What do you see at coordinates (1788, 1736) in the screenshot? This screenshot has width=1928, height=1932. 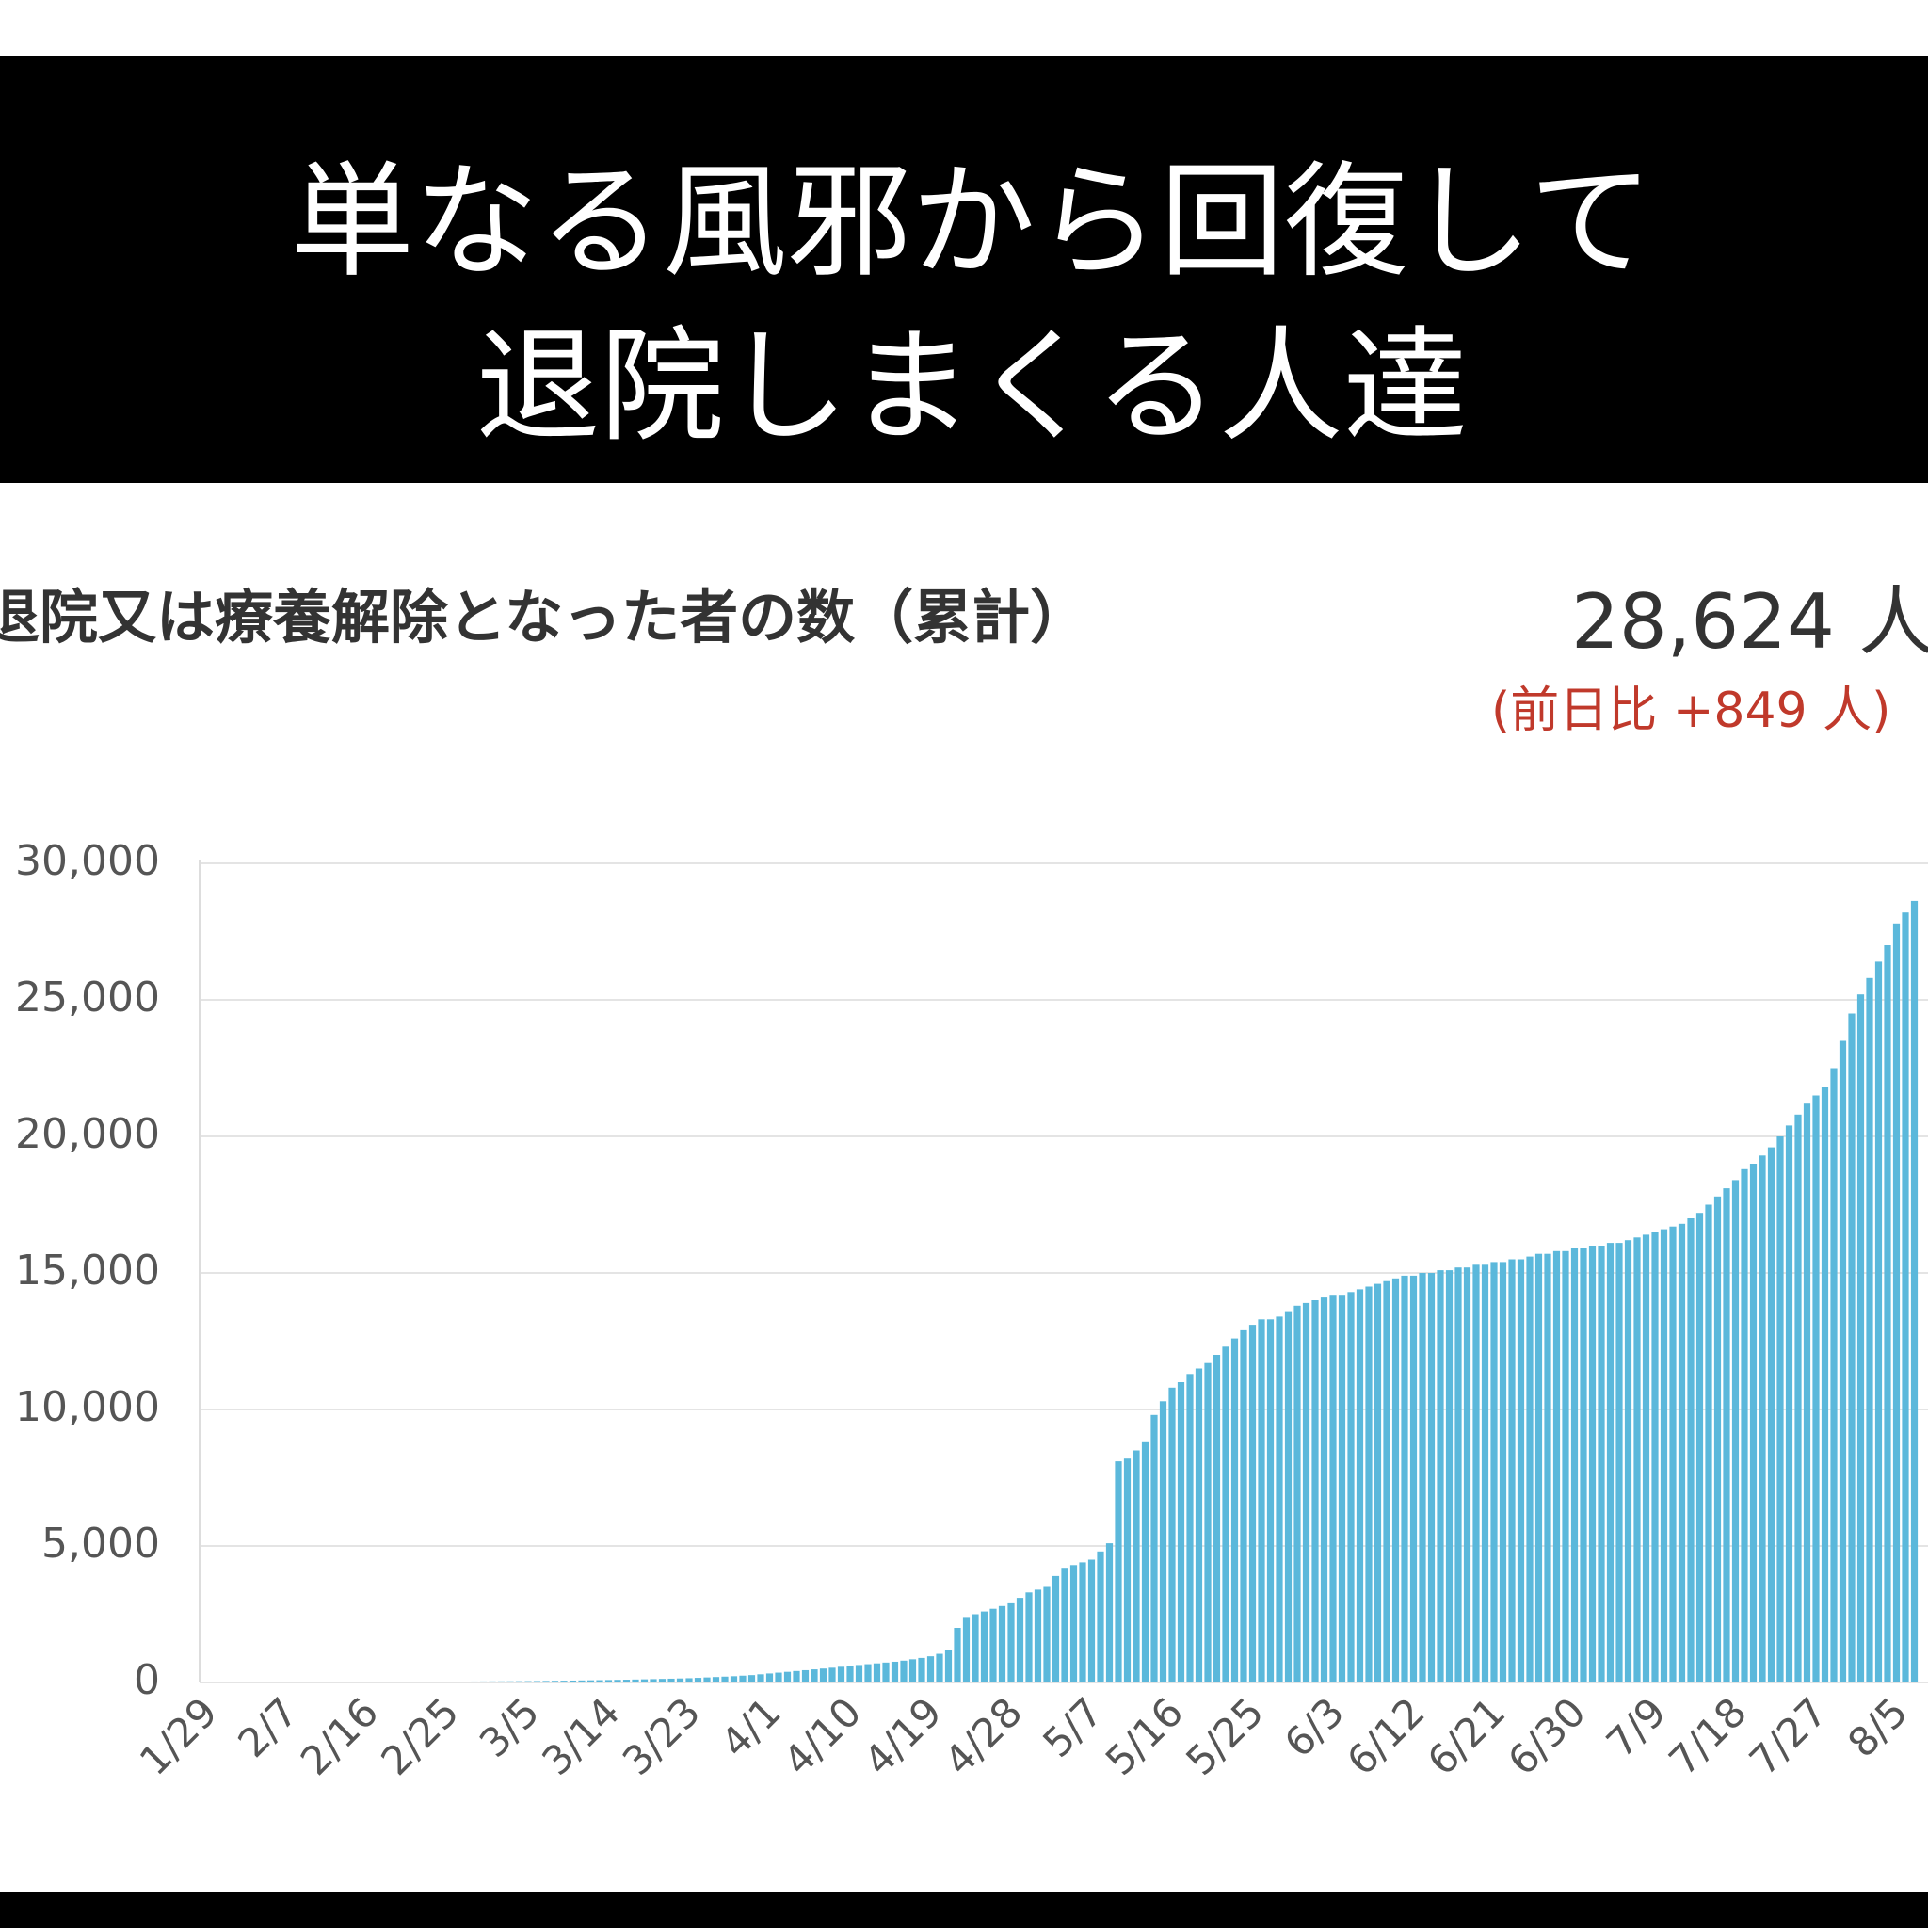 I see `x-tick-label: 7/27` at bounding box center [1788, 1736].